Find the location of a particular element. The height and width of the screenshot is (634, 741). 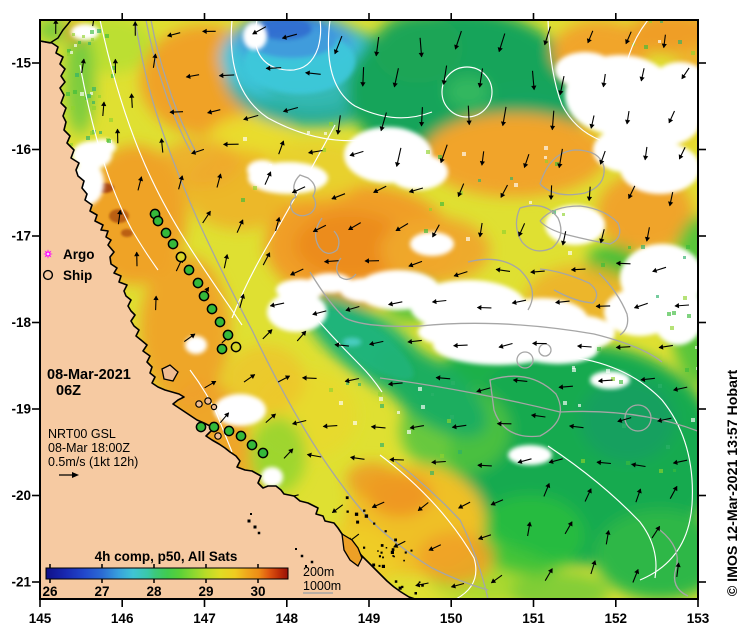

svg-text: -17 is located at coordinates (21, 236).